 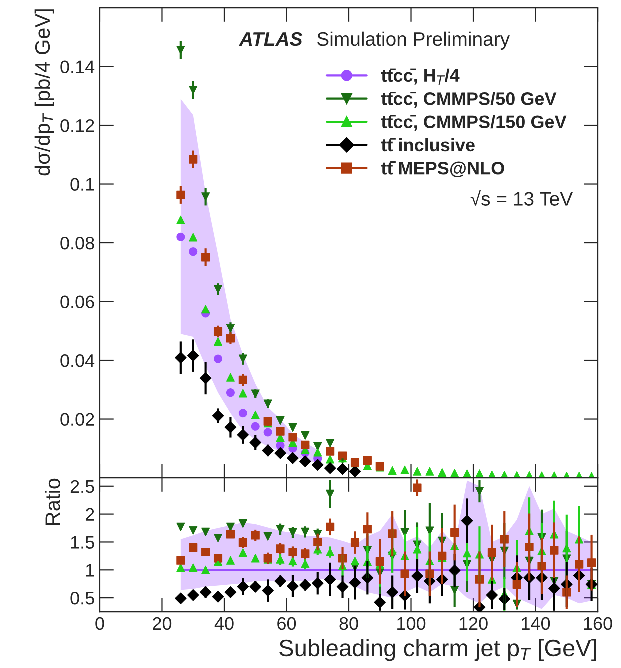 I want to click on annotation: √s = 13 TeV, so click(x=522, y=198).